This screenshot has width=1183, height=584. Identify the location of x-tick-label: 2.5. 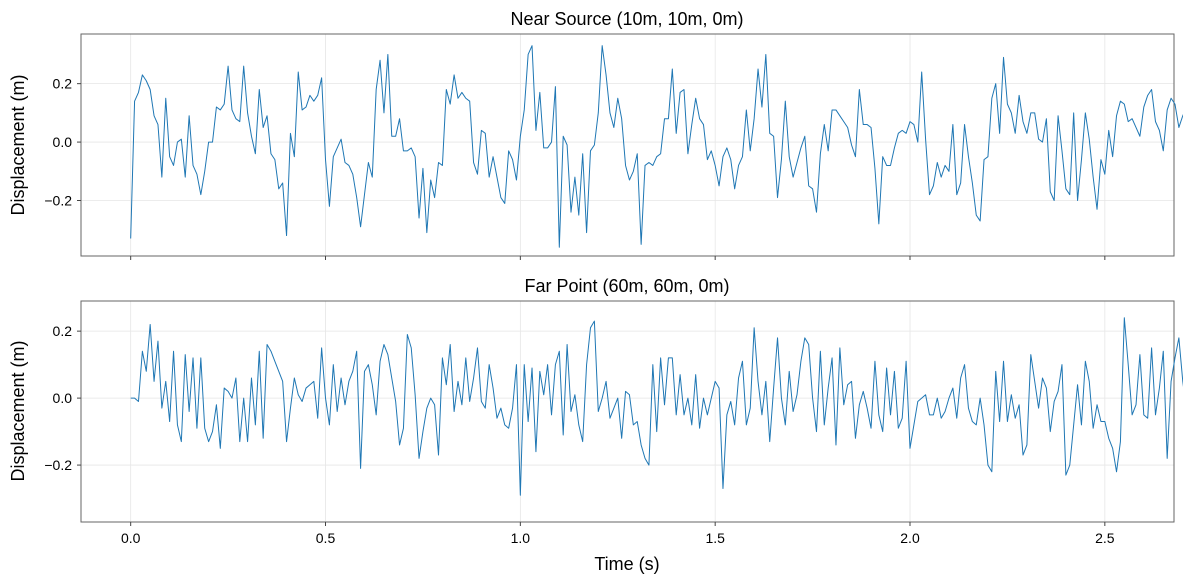
(1105, 538).